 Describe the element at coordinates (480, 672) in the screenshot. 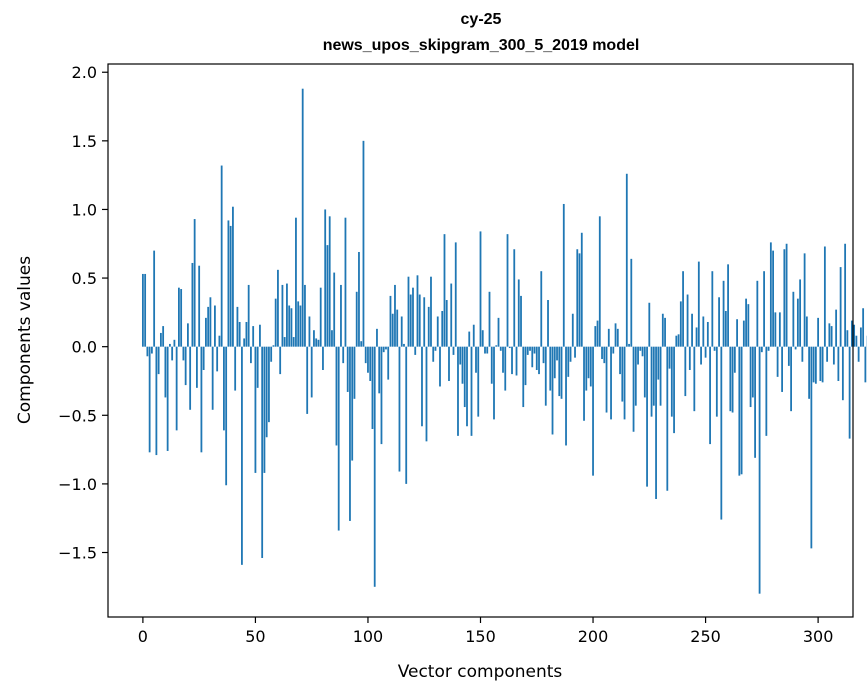

I see `x-axis-label: Vector components` at that location.